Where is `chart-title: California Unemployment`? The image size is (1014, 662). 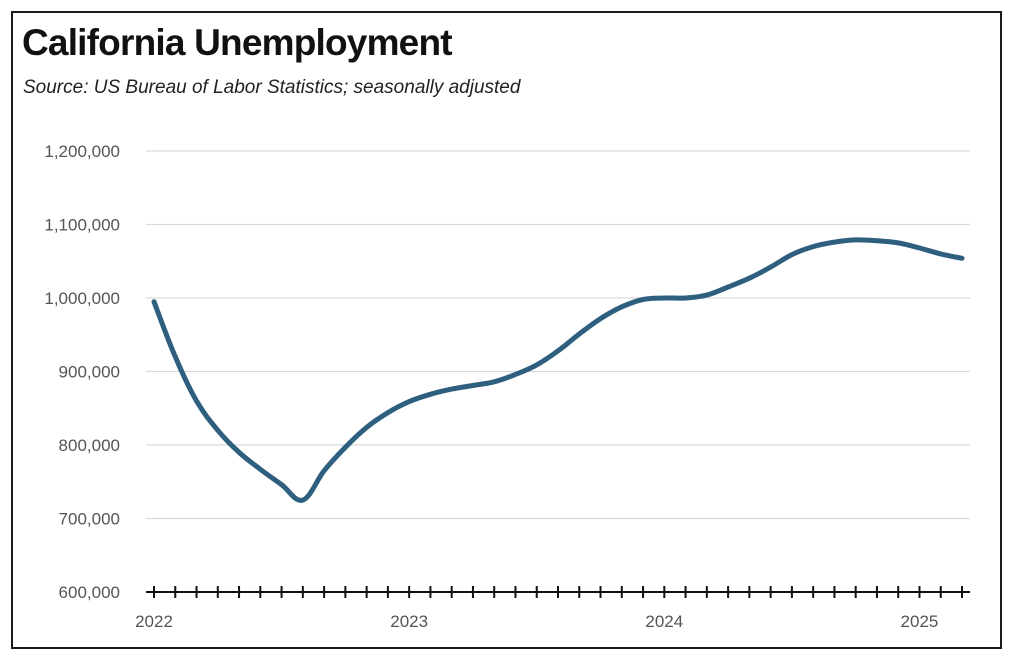 chart-title: California Unemployment is located at coordinates (237, 42).